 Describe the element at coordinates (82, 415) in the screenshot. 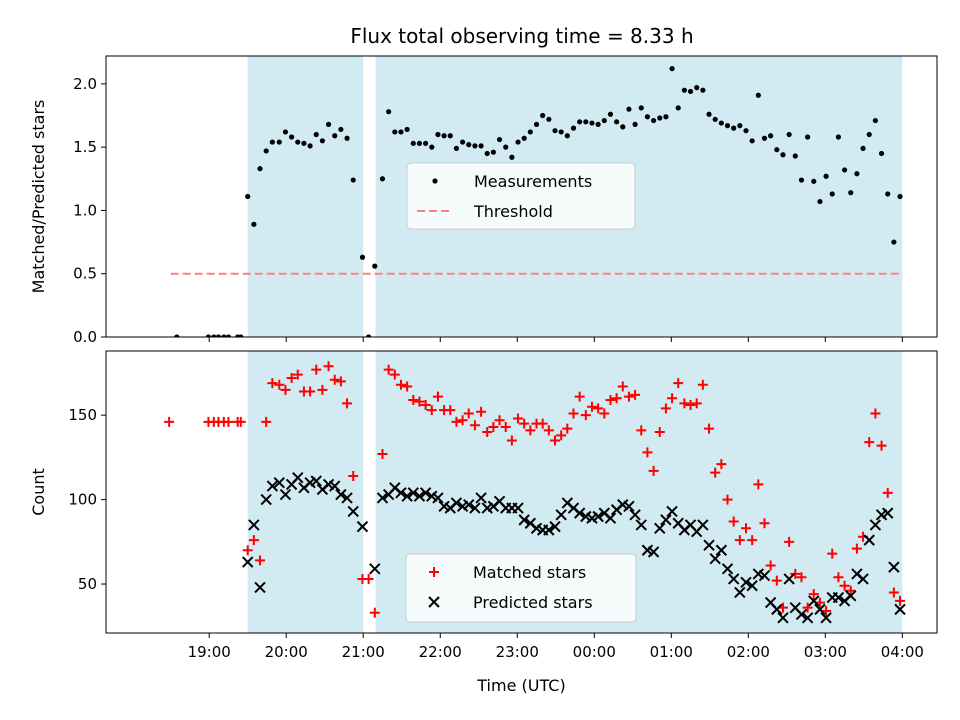

I see `y-tick-label: 150` at that location.